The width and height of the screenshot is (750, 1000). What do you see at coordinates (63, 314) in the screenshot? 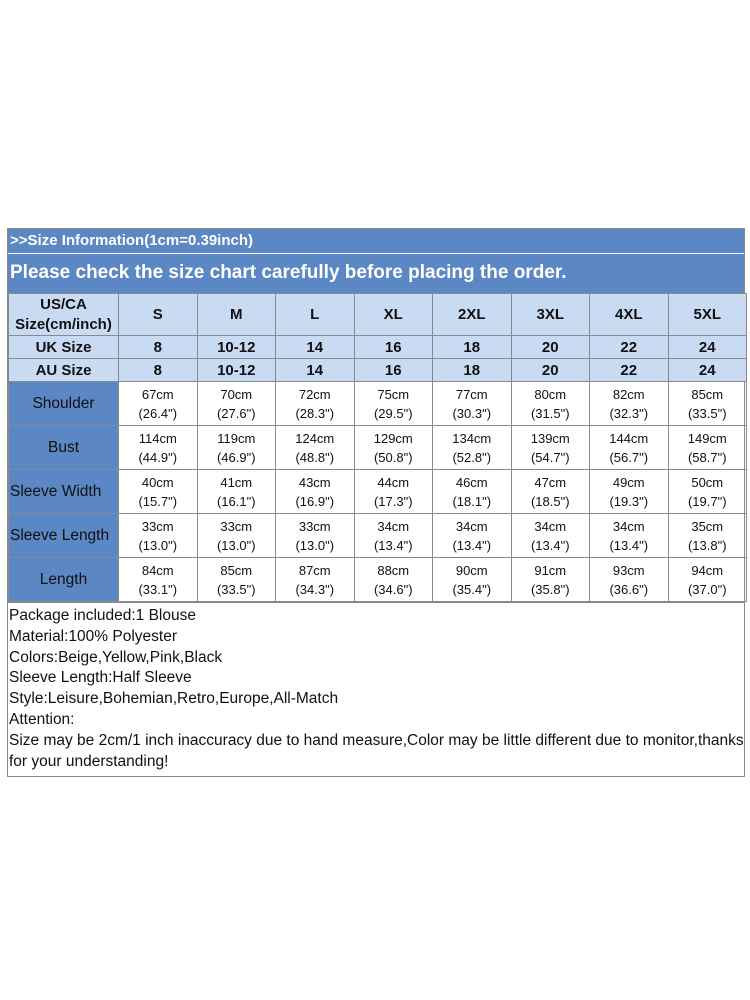
I see `us-size-label: US/CA Size(cm/inch)` at bounding box center [63, 314].